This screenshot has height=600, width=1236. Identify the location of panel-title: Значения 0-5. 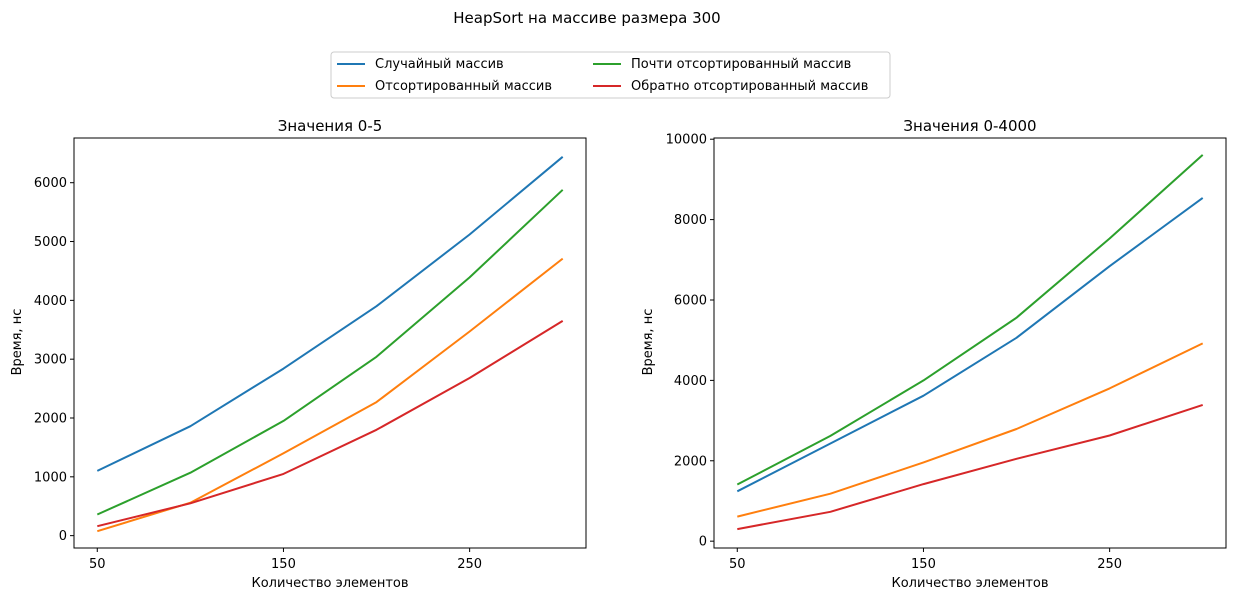
(330, 126).